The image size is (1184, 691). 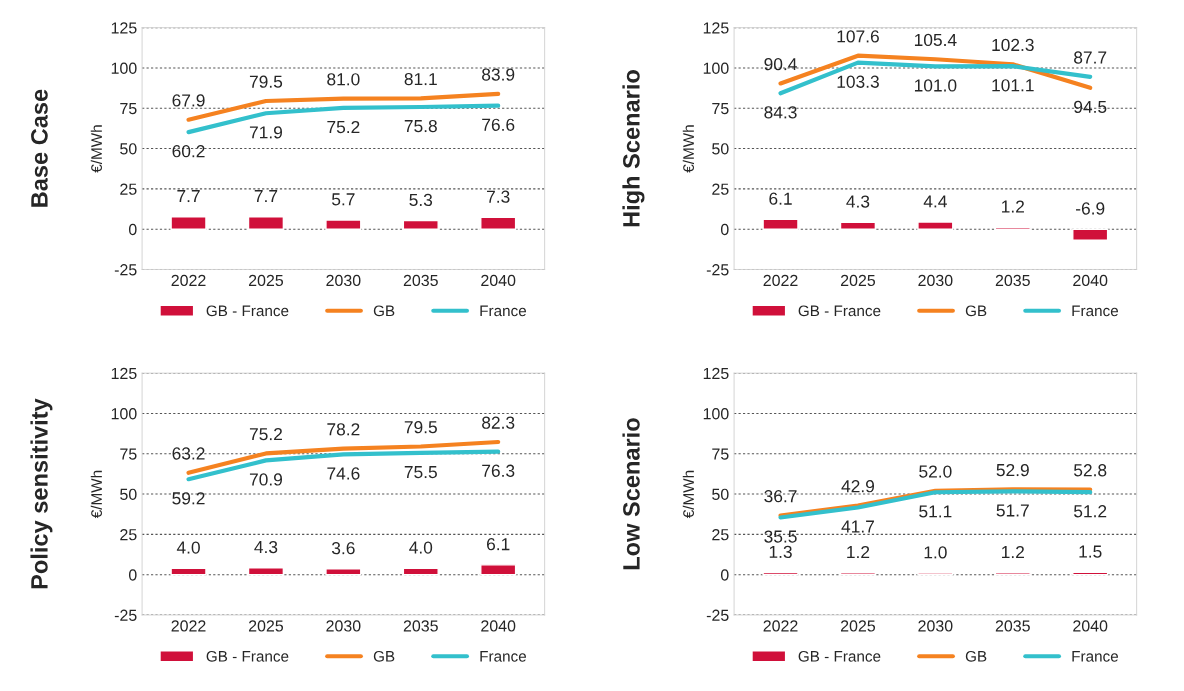 What do you see at coordinates (935, 201) in the screenshot?
I see `data-label: 4.4` at bounding box center [935, 201].